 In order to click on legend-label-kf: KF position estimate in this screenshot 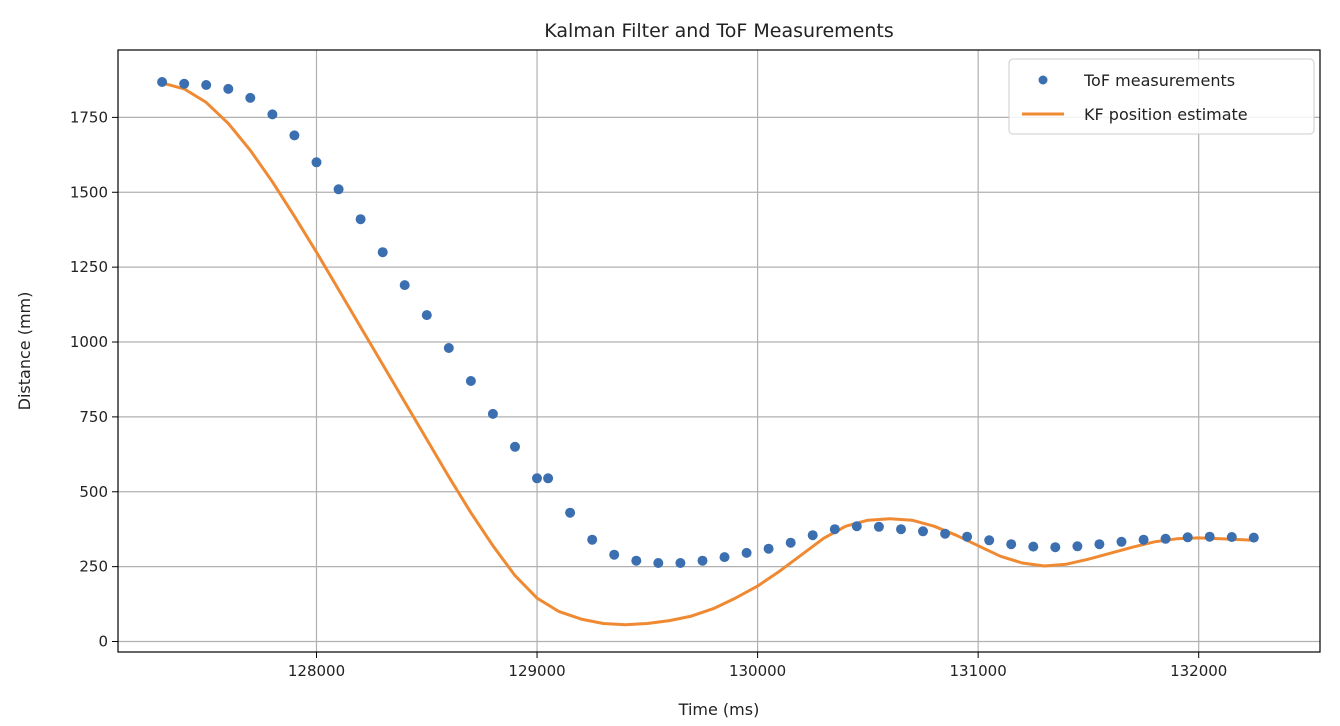, I will do `click(1166, 114)`.